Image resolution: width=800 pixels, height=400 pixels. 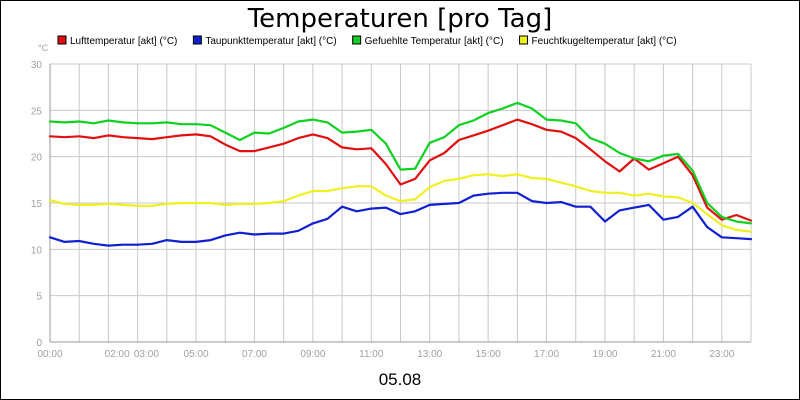 What do you see at coordinates (37, 65) in the screenshot?
I see `y-tick-label: 30` at bounding box center [37, 65].